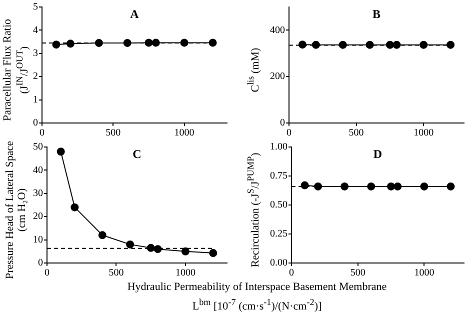 The height and width of the screenshot is (327, 474). Describe the element at coordinates (35, 54) in the screenshot. I see `y-tick-label: 3` at that location.